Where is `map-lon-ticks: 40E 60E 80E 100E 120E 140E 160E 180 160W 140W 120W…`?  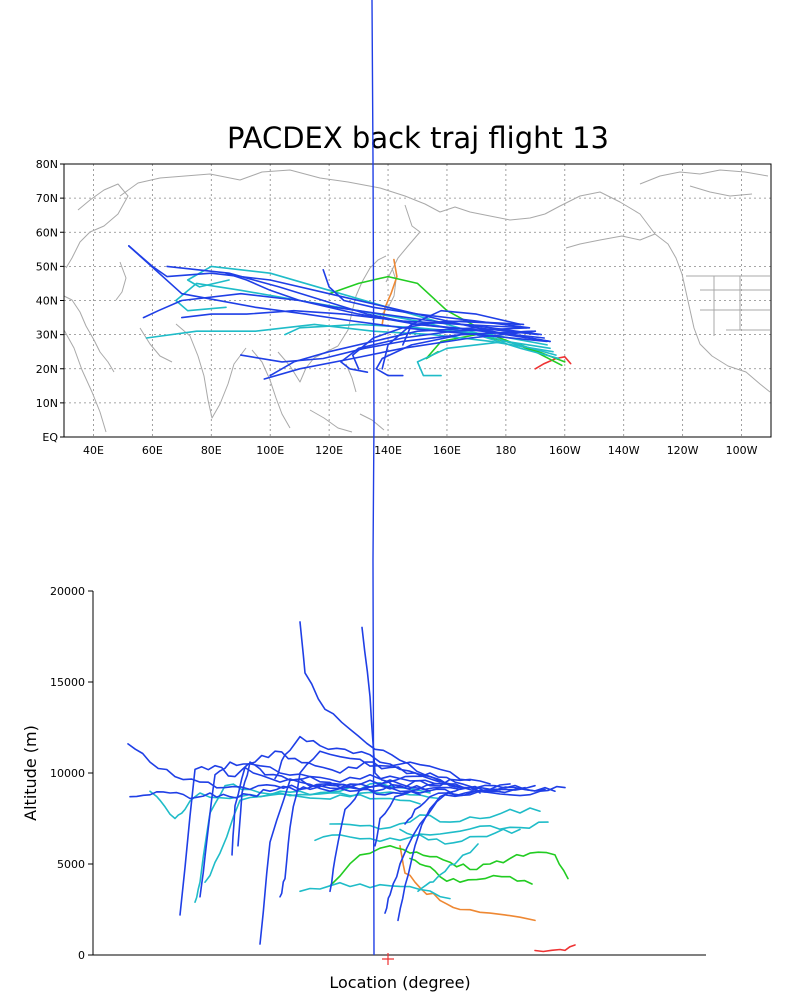
map-lon-ticks: 40E 60E 80E 100E 120E 140E 160E 180 160W 140W 120W… is located at coordinates (420, 450).